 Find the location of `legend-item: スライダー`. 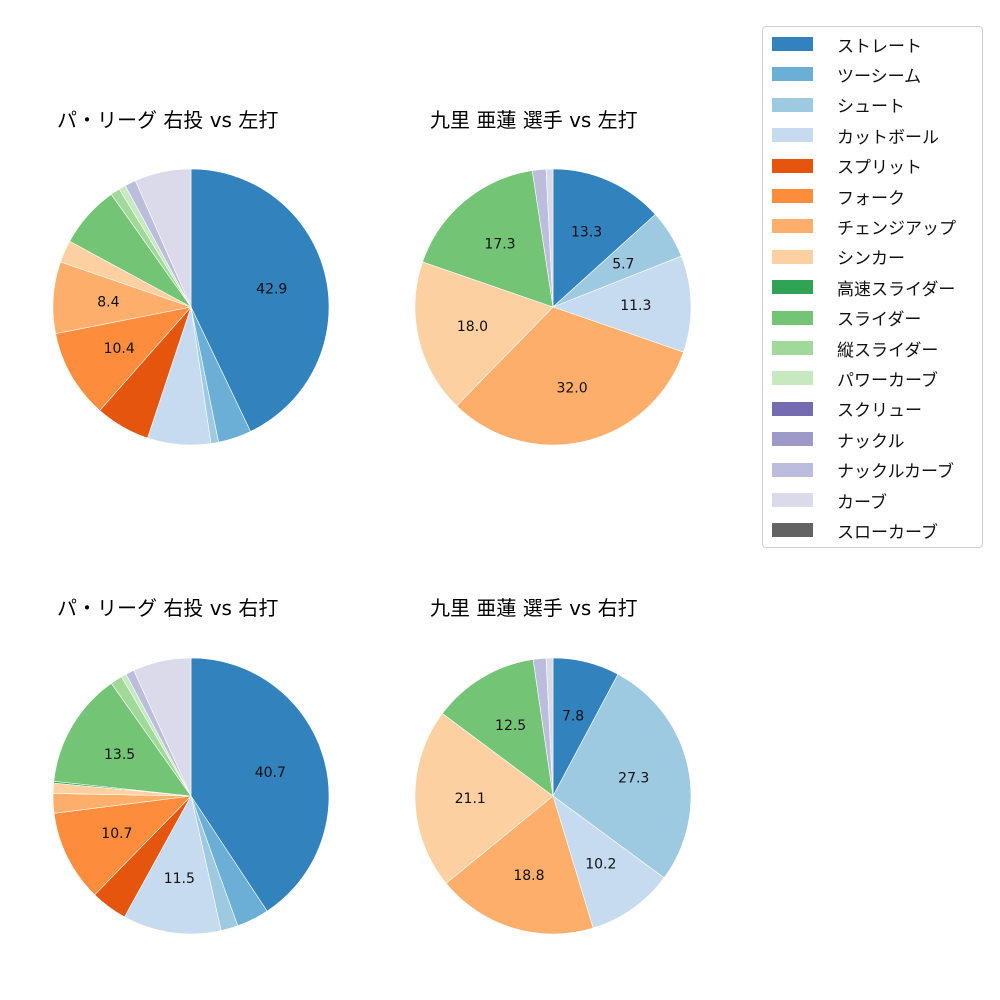

legend-item: スライダー is located at coordinates (846, 318).